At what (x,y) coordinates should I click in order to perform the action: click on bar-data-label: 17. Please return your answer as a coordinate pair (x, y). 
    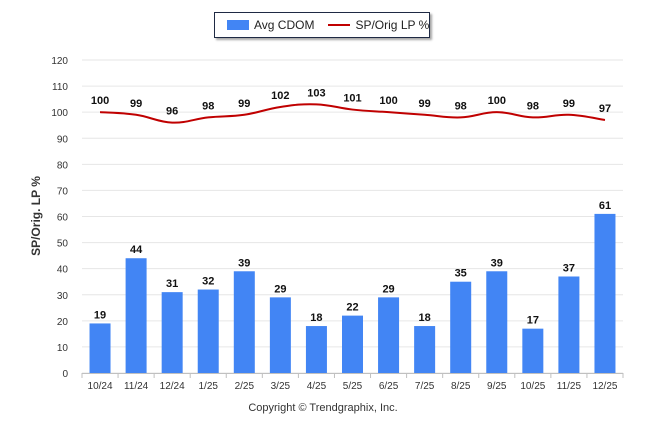
    Looking at the image, I should click on (533, 321).